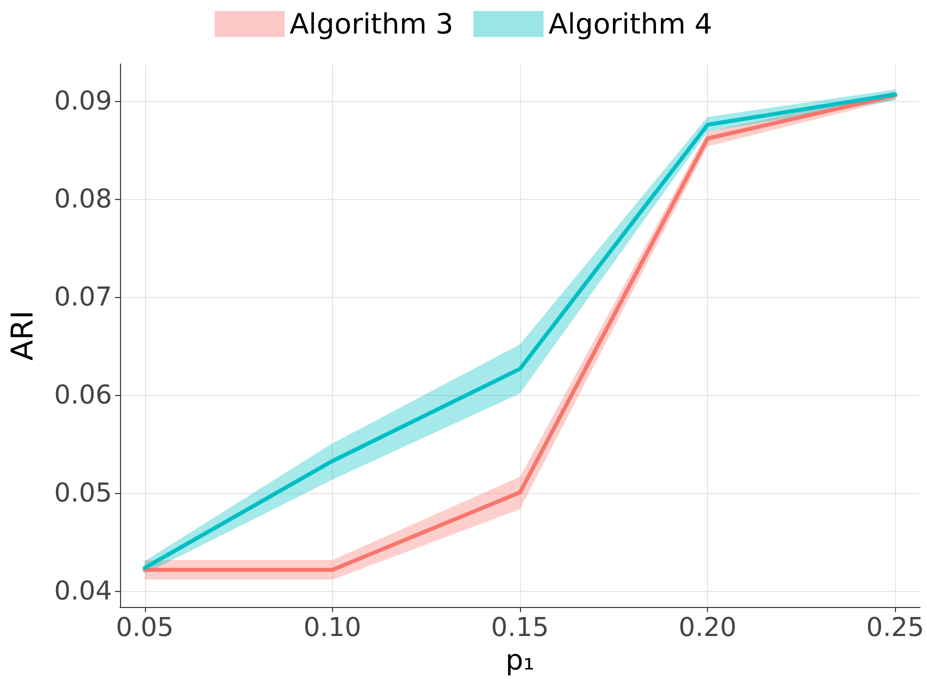 The width and height of the screenshot is (927, 679). What do you see at coordinates (520, 628) in the screenshot?
I see `x-tick-label: 0.15` at bounding box center [520, 628].